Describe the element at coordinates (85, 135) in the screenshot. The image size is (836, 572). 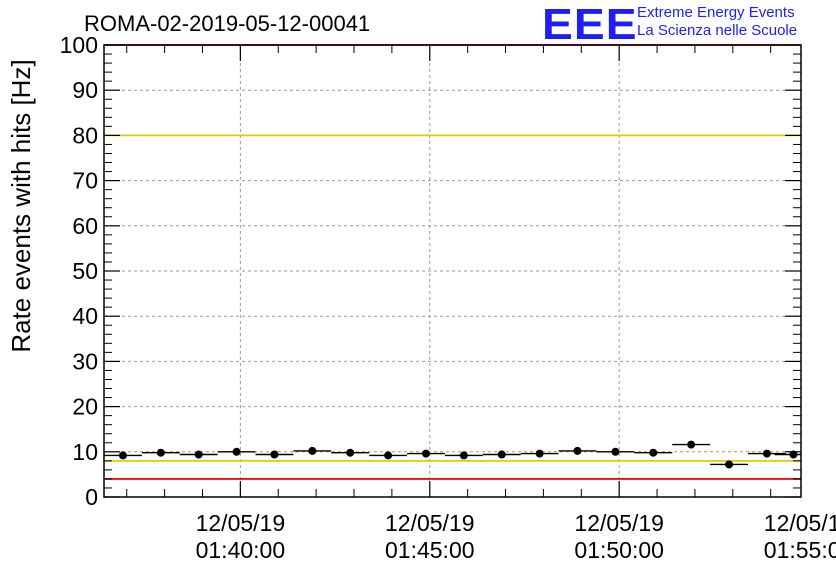
I see `y-tick-label: 80` at that location.